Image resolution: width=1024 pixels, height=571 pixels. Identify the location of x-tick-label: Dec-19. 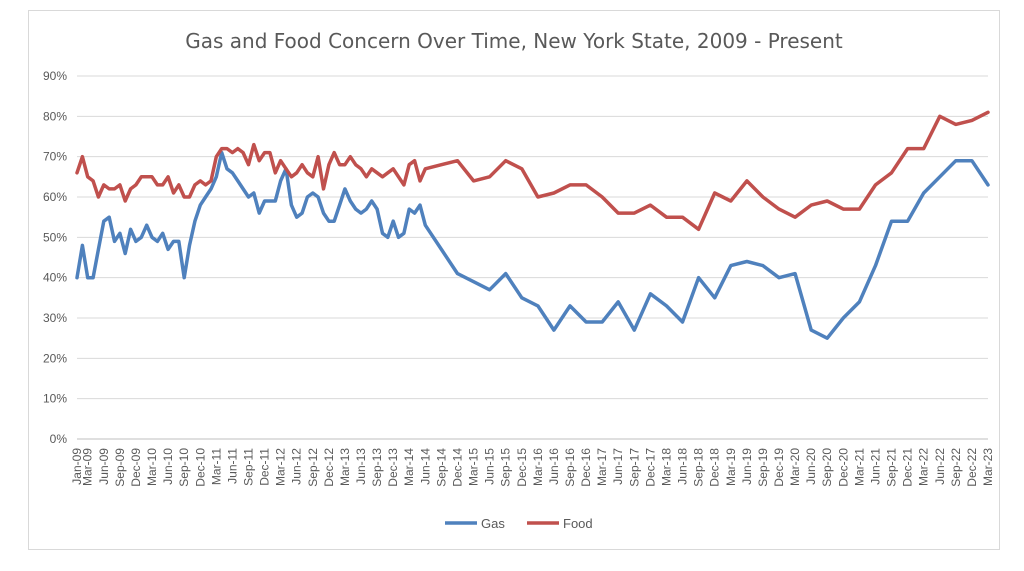
(779, 467).